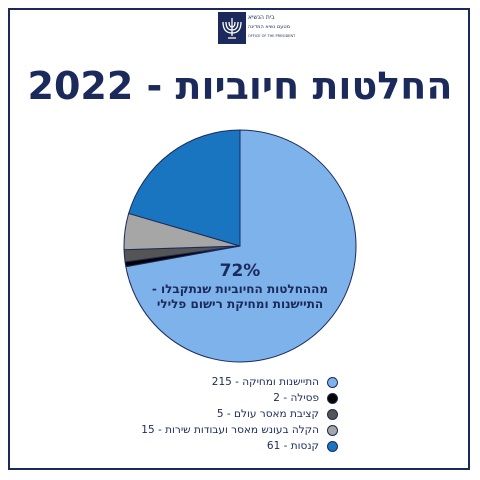 The width and height of the screenshot is (480, 480). I want to click on pie-annotation-percent: 72%, so click(240, 271).